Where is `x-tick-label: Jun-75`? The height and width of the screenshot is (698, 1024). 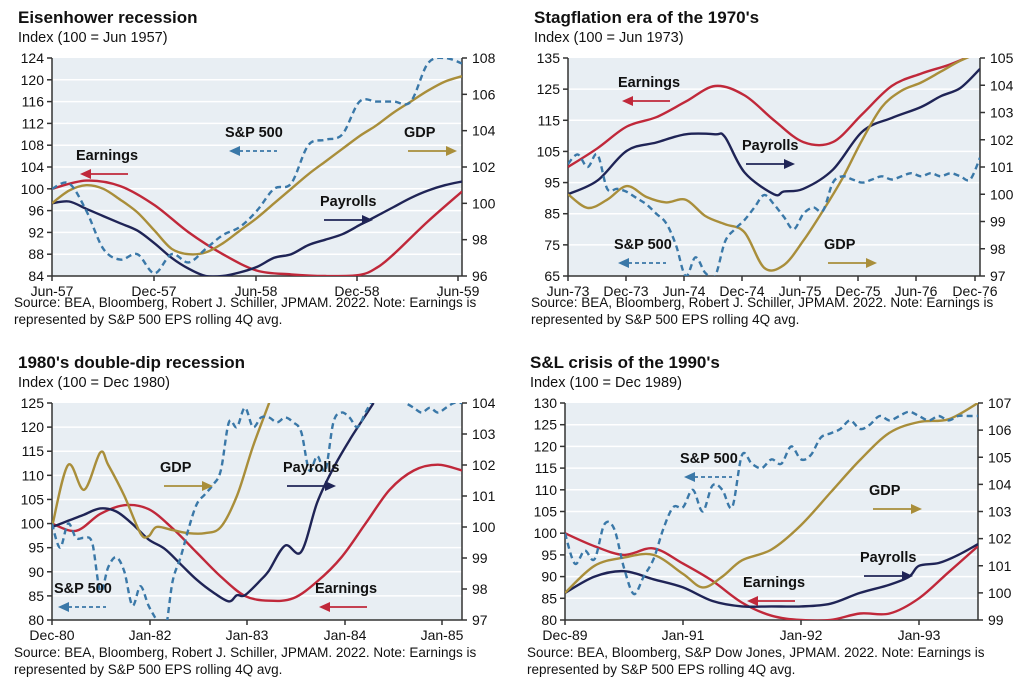 x-tick-label: Jun-75 is located at coordinates (800, 291).